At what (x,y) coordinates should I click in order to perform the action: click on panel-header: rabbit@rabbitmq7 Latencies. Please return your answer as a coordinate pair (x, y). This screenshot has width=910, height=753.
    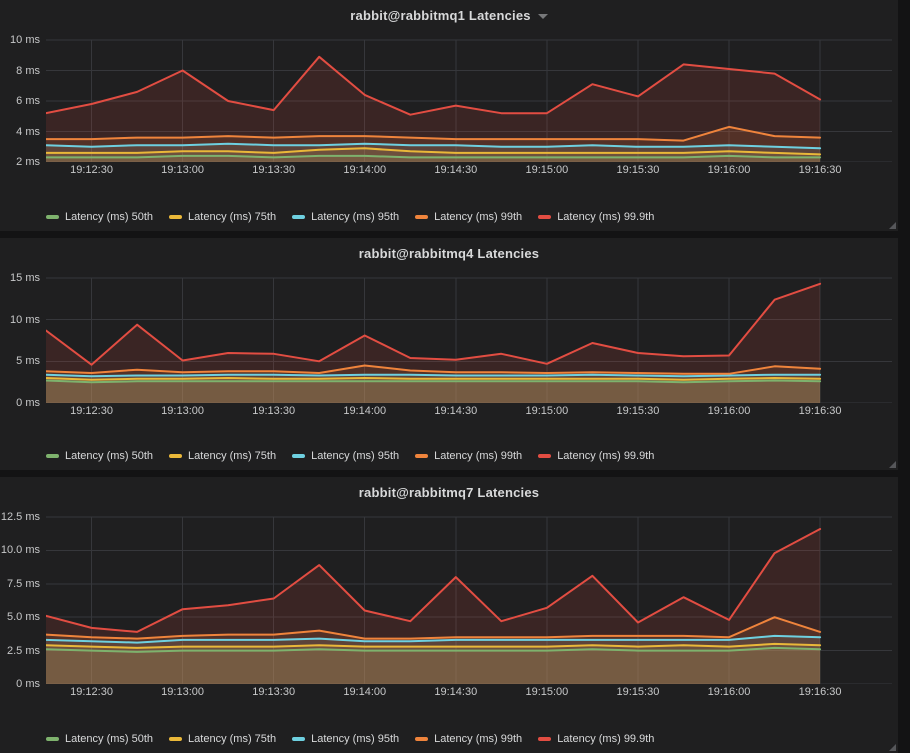
    Looking at the image, I should click on (449, 492).